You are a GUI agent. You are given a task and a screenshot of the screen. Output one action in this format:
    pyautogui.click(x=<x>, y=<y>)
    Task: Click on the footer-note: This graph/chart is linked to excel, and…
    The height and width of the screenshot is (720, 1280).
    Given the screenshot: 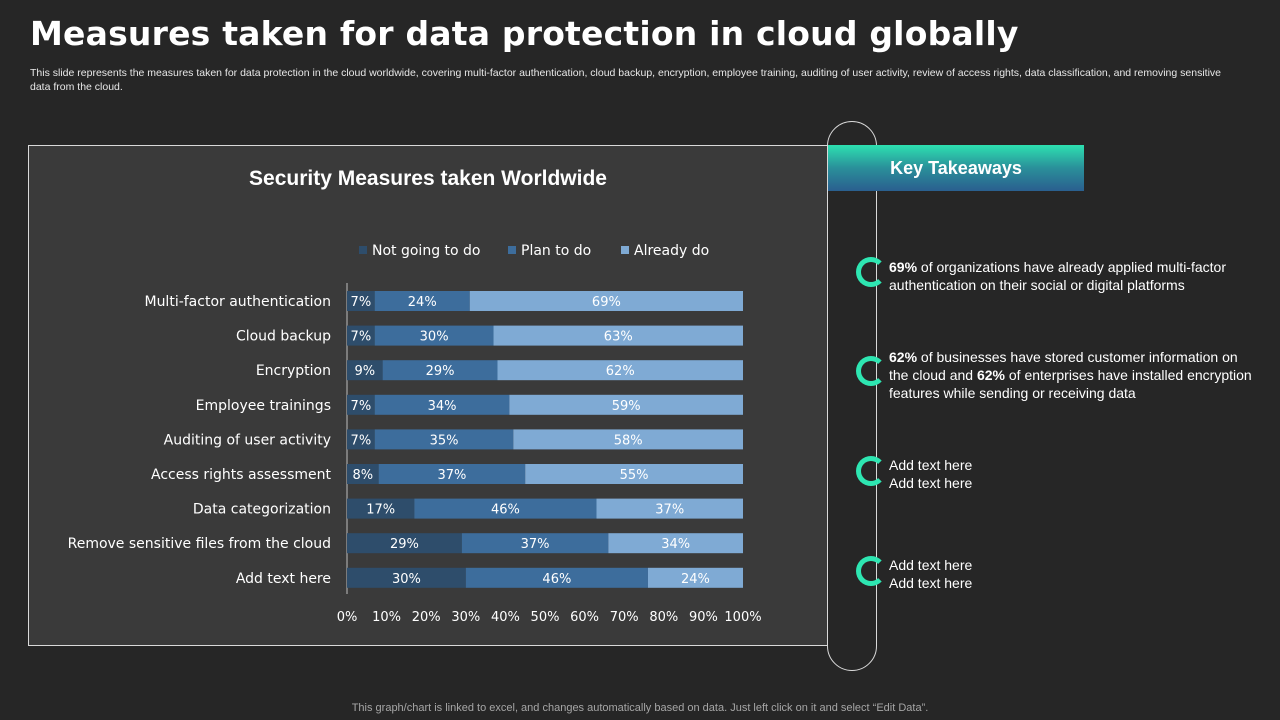 What is the action you would take?
    pyautogui.click(x=640, y=708)
    